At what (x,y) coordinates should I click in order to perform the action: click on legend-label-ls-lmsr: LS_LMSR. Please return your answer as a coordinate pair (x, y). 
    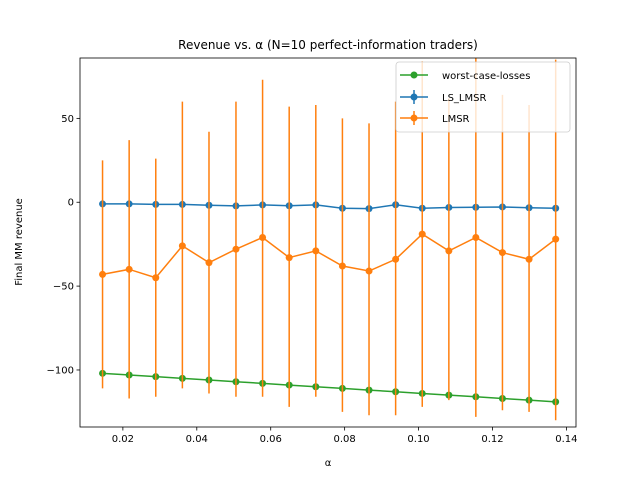
    Looking at the image, I should click on (464, 98).